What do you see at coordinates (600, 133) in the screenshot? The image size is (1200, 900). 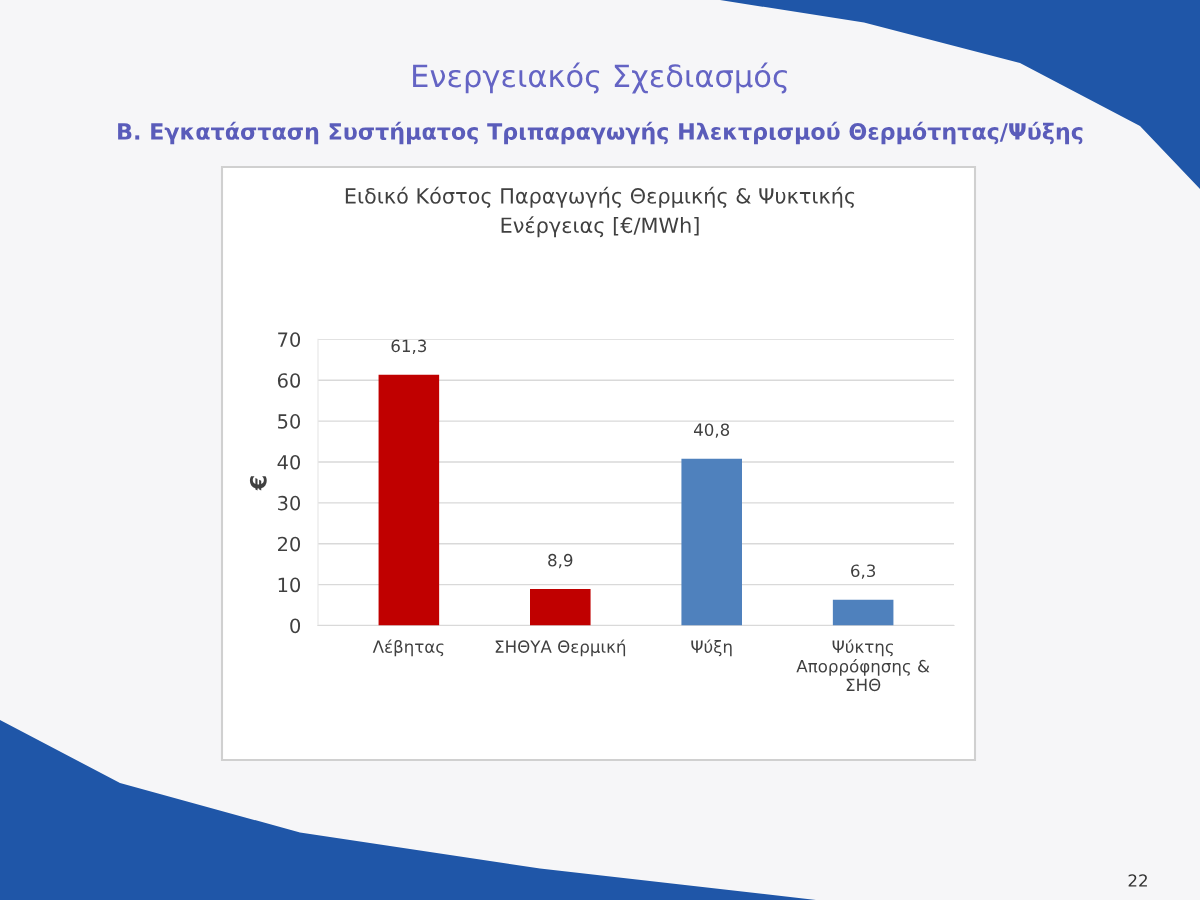 I see `text: Β. Εγκατάσταση Συστήματος Τριπαραγωγής Ηλεκτρισμού Θερμότητας/Ψύξης` at bounding box center [600, 133].